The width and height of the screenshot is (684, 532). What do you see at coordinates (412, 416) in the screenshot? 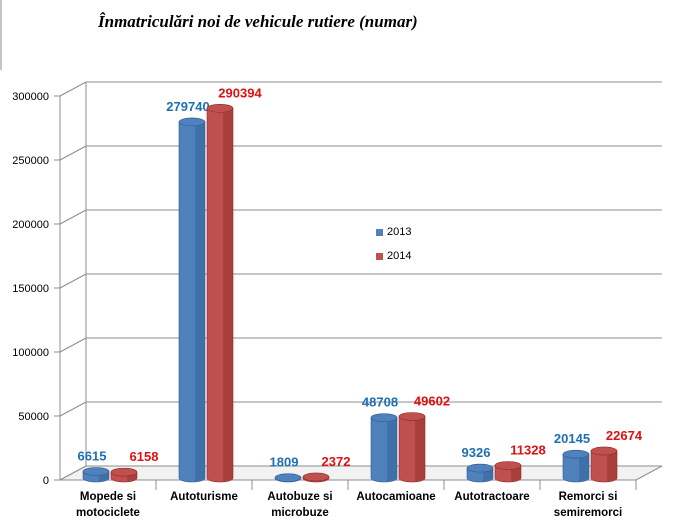
I see `bar-2014-3-top` at bounding box center [412, 416].